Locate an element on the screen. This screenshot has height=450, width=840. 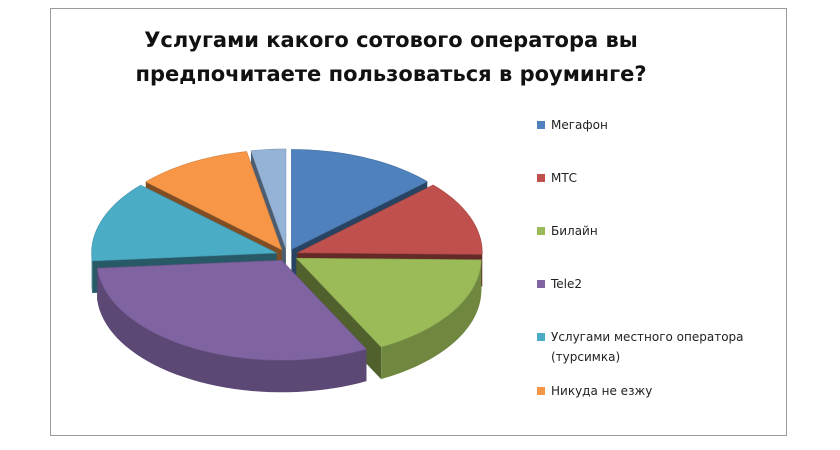
chart-title-line-2: предпочитаете пользоваться в роуминге? is located at coordinates (391, 74).